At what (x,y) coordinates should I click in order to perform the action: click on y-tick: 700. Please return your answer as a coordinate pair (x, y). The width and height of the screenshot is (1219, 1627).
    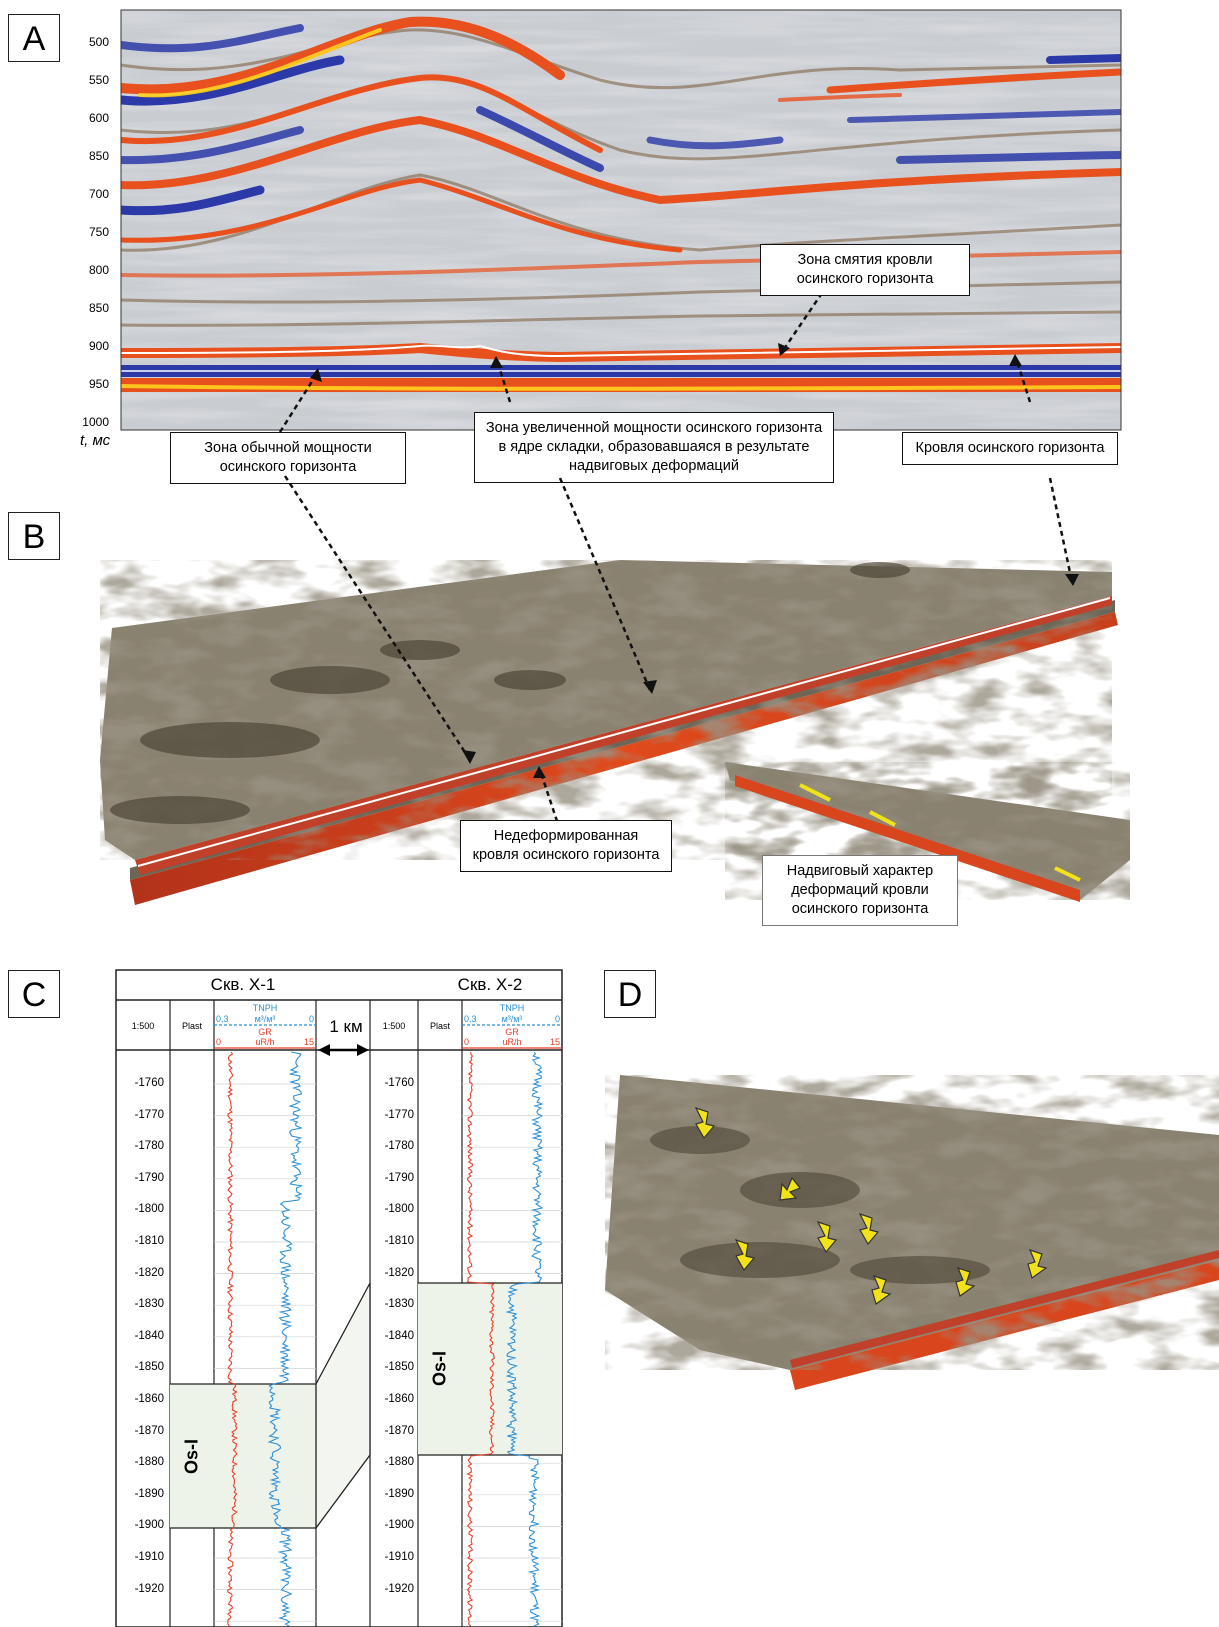
    Looking at the image, I should click on (98, 194).